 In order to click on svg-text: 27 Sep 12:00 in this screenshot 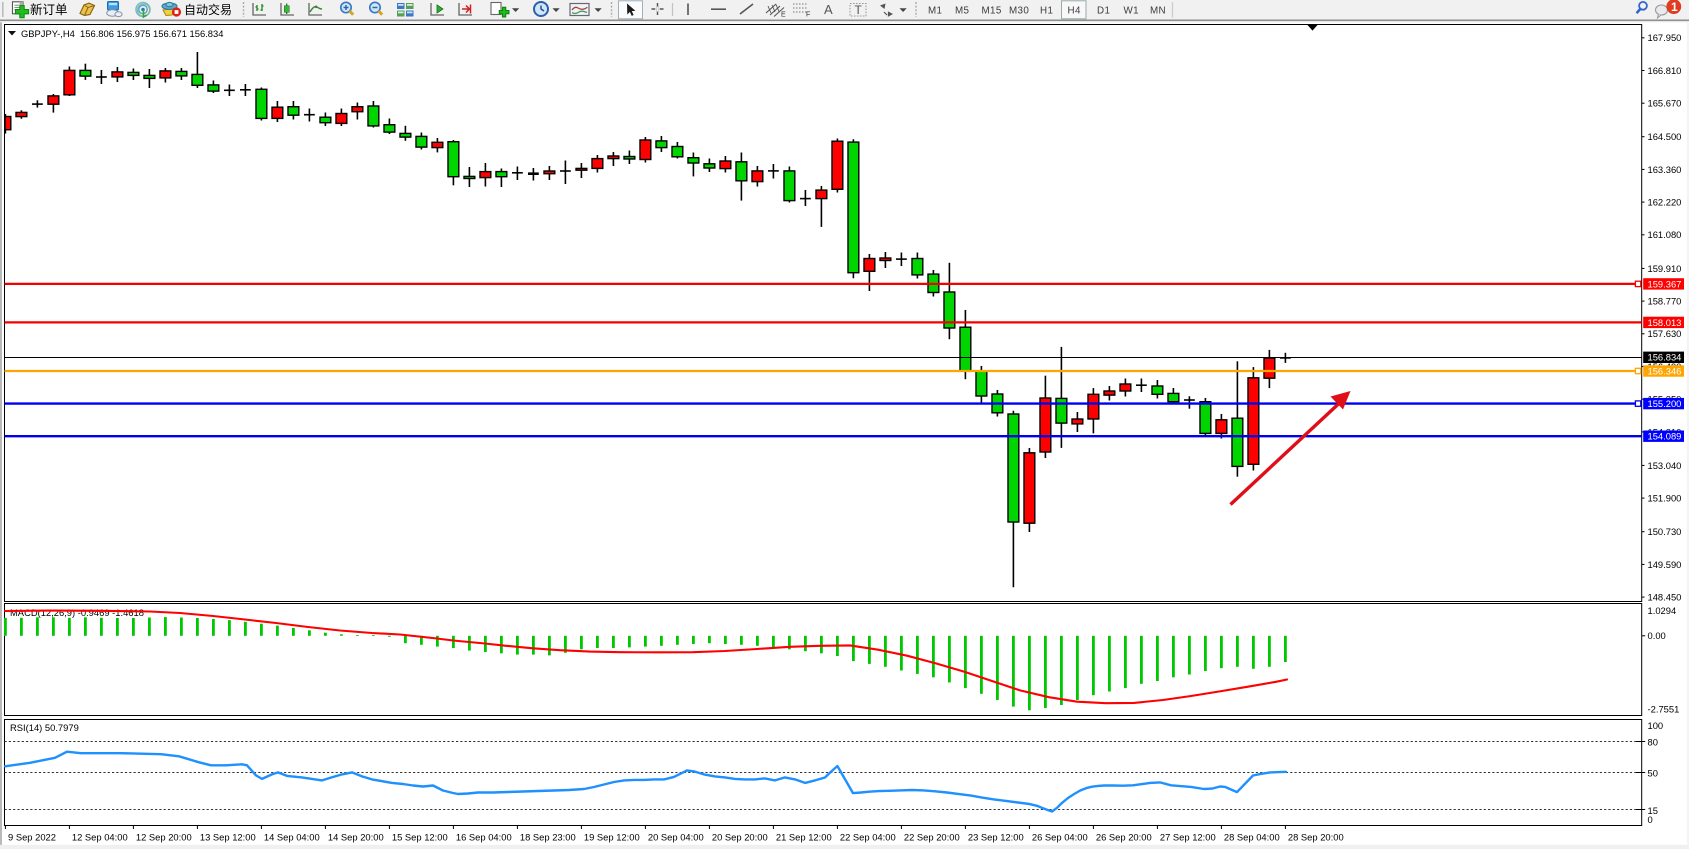, I will do `click(1188, 837)`.